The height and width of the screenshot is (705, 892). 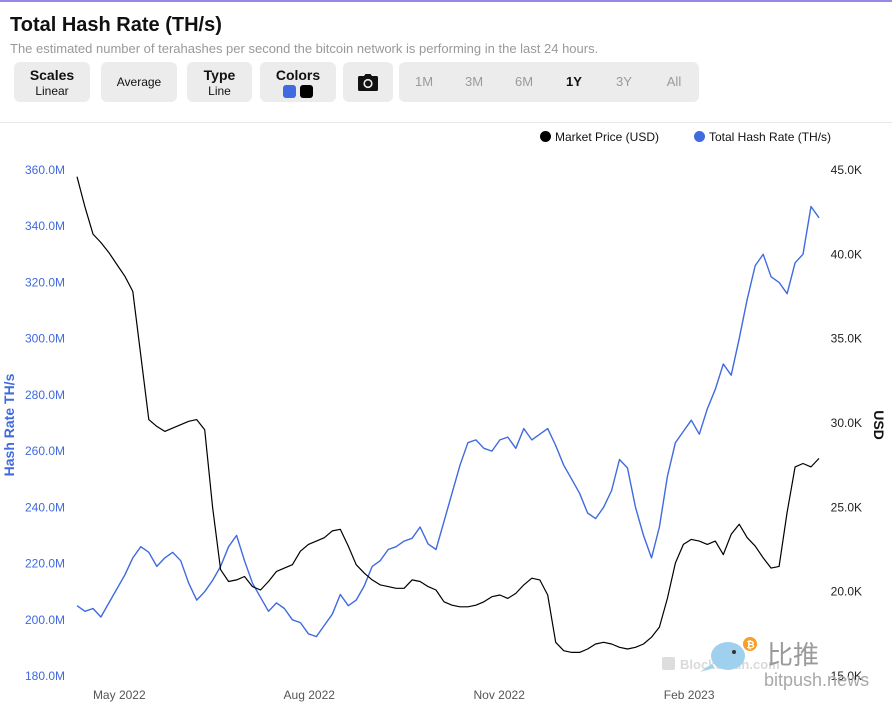 What do you see at coordinates (624, 81) in the screenshot?
I see `range-button-3y: 3Y` at bounding box center [624, 81].